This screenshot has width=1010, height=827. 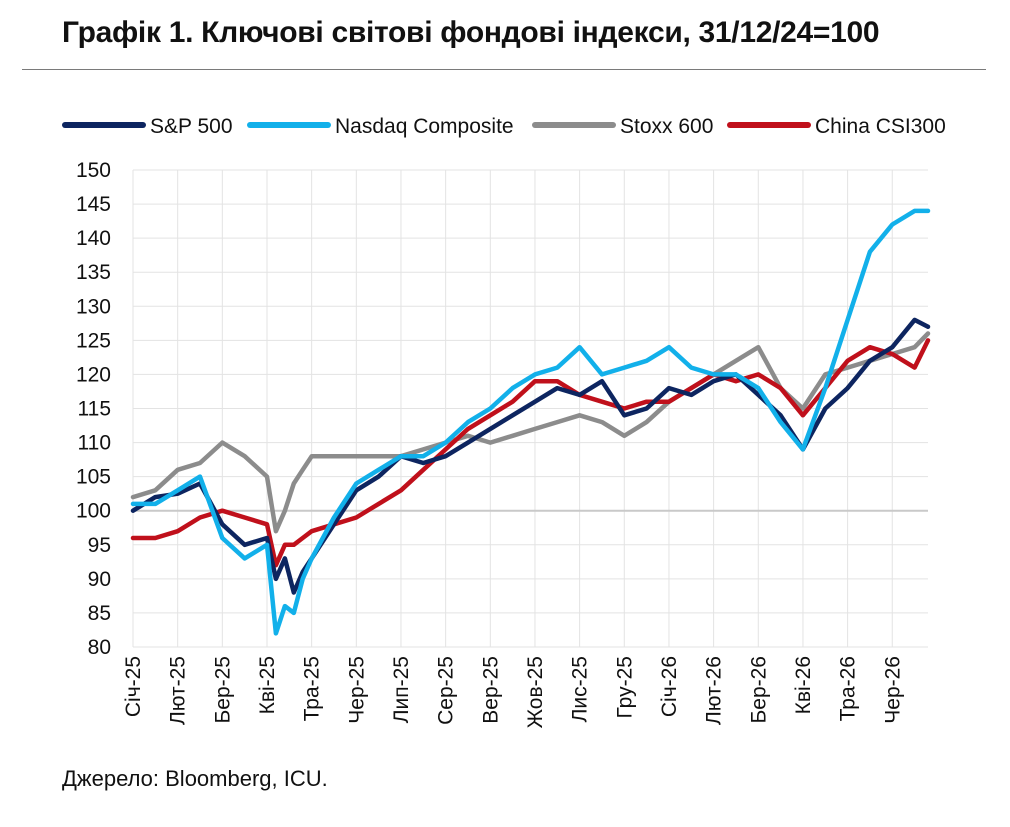 I want to click on x-tick-label: Кві-26, so click(x=803, y=685).